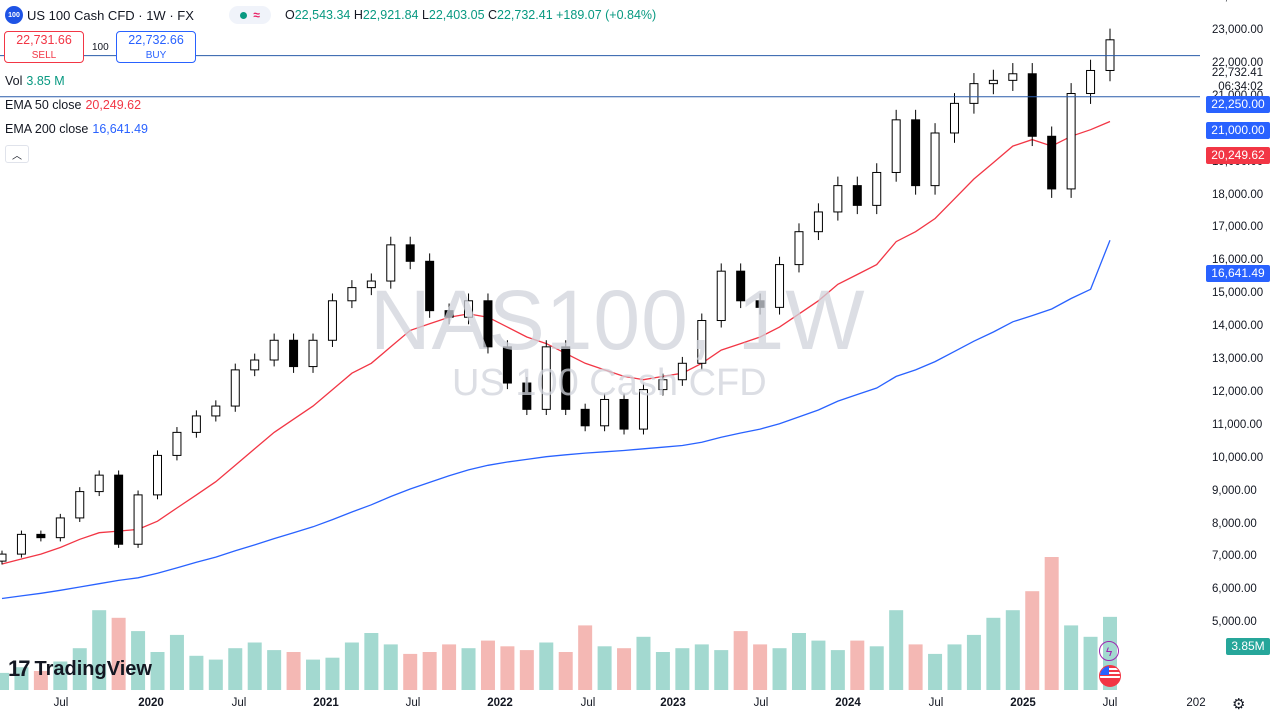 This screenshot has height=720, width=1275. I want to click on us-flag-icon, so click(1110, 676).